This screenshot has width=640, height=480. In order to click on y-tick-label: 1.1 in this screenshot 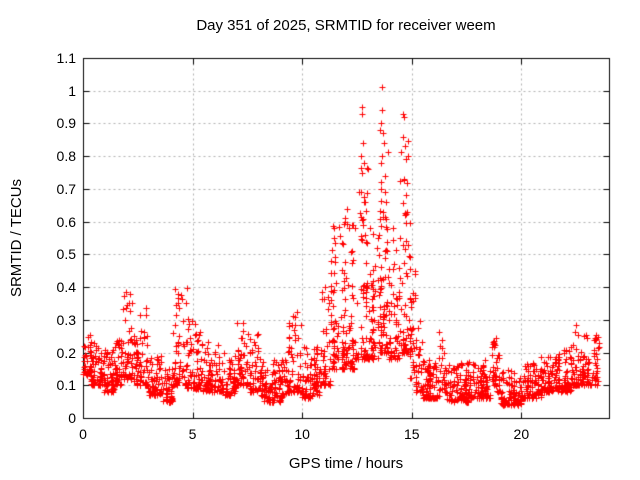, I will do `click(66, 58)`.